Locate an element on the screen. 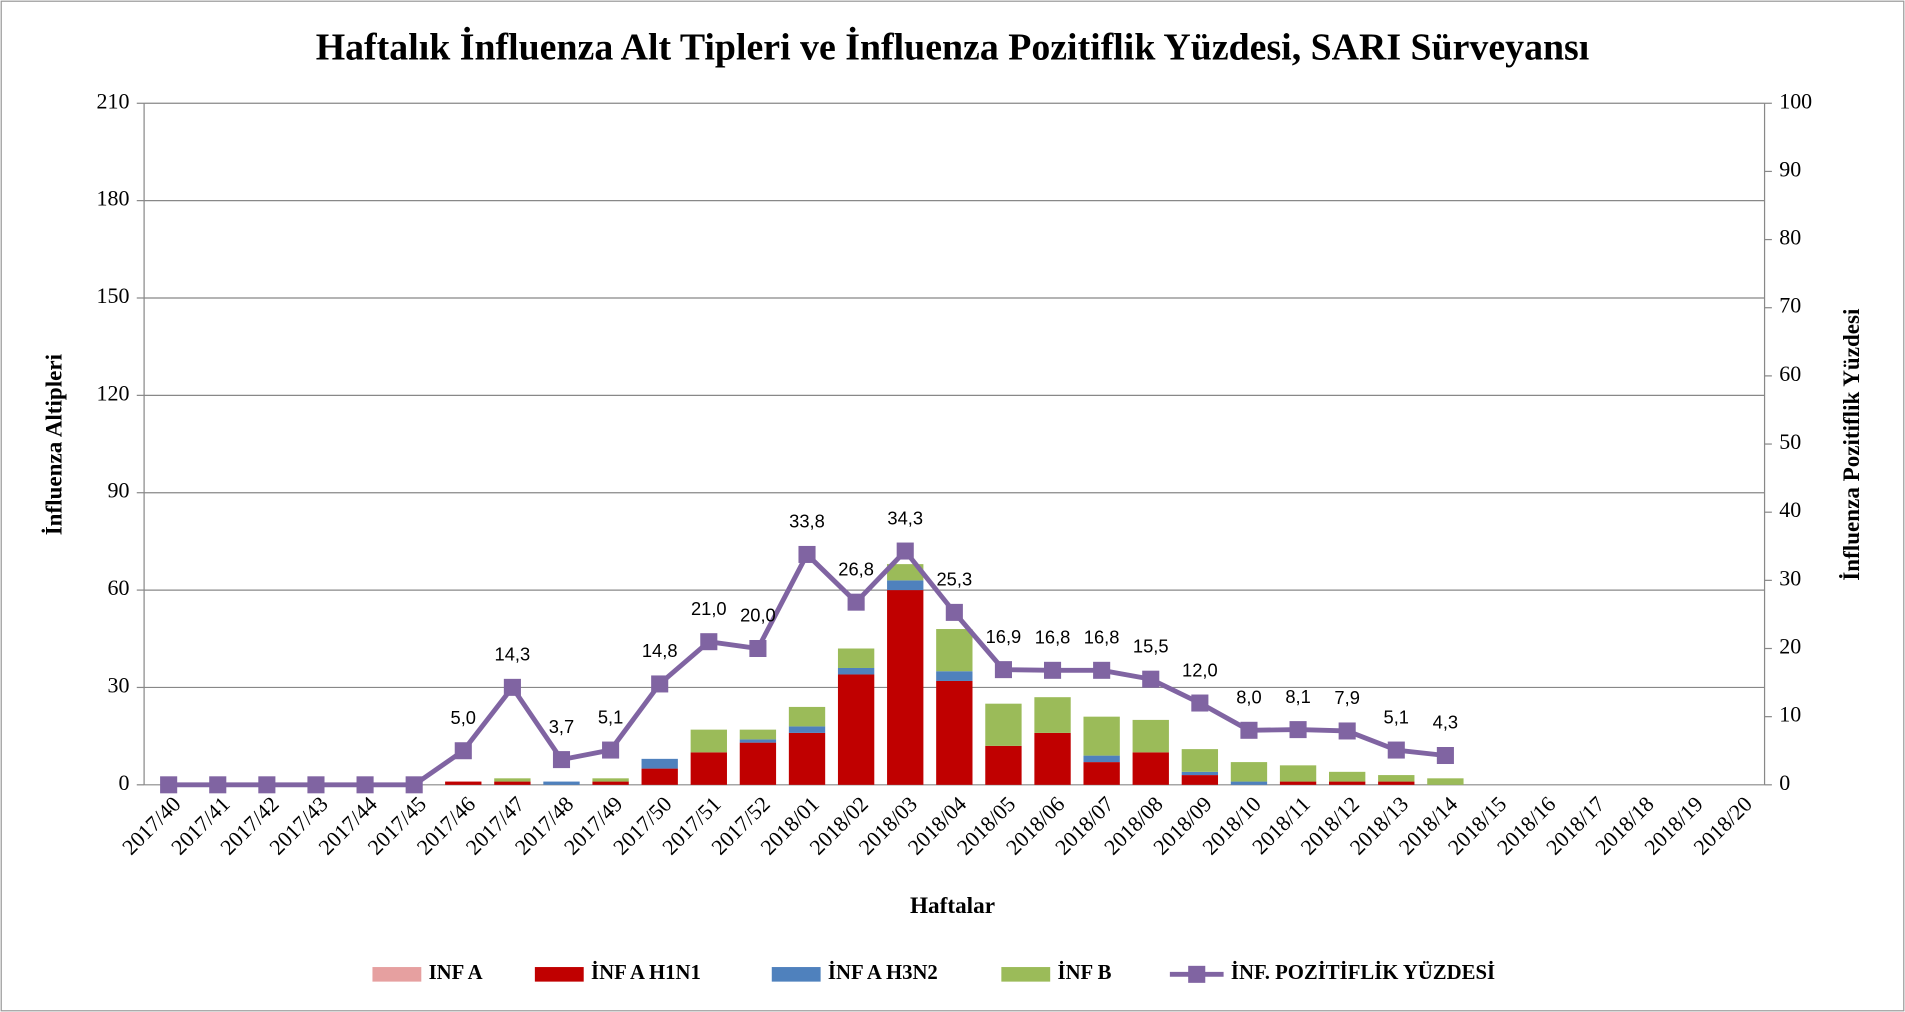 Image resolution: width=1905 pixels, height=1012 pixels. y-tick-label: 0 is located at coordinates (123, 782).